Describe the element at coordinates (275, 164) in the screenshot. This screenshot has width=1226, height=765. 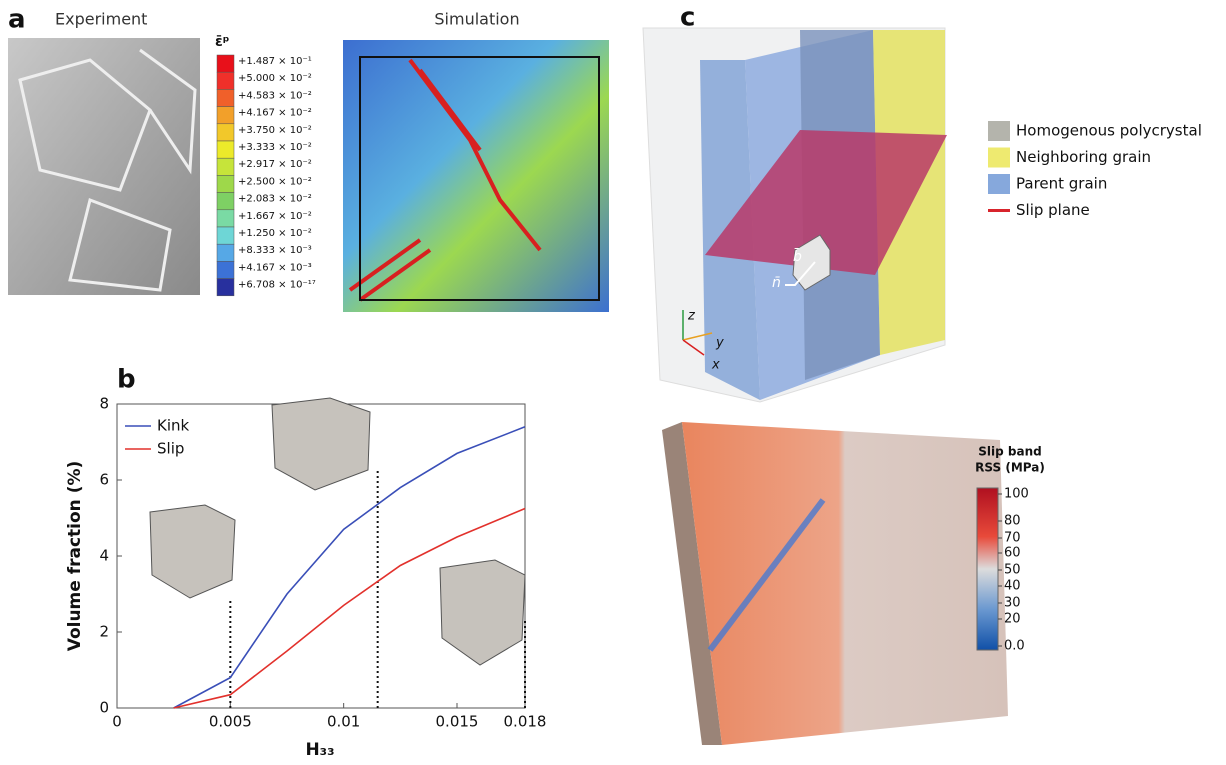
I see `colorbar-label: +2.917 × 10⁻²` at that location.